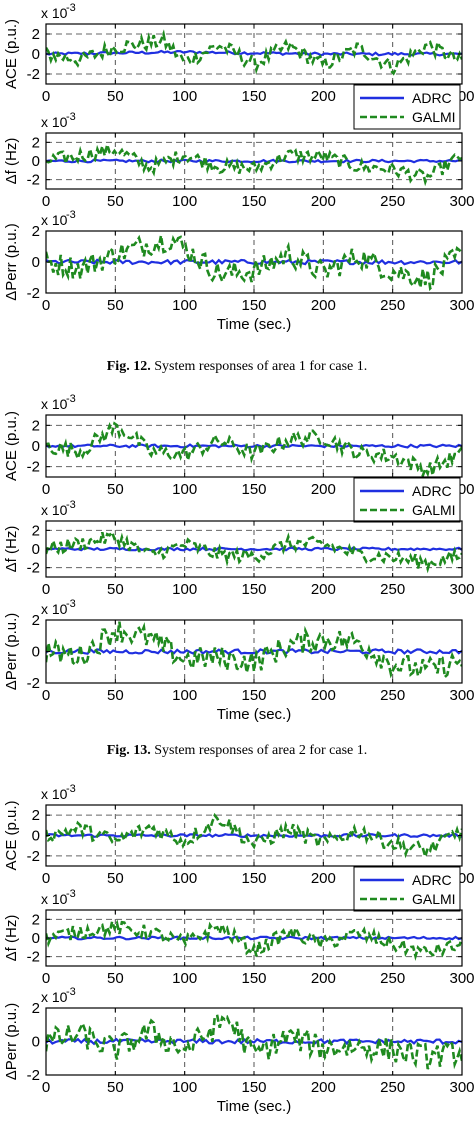  I want to click on caption-text: System responses of area 1 for case 1., so click(260, 366).